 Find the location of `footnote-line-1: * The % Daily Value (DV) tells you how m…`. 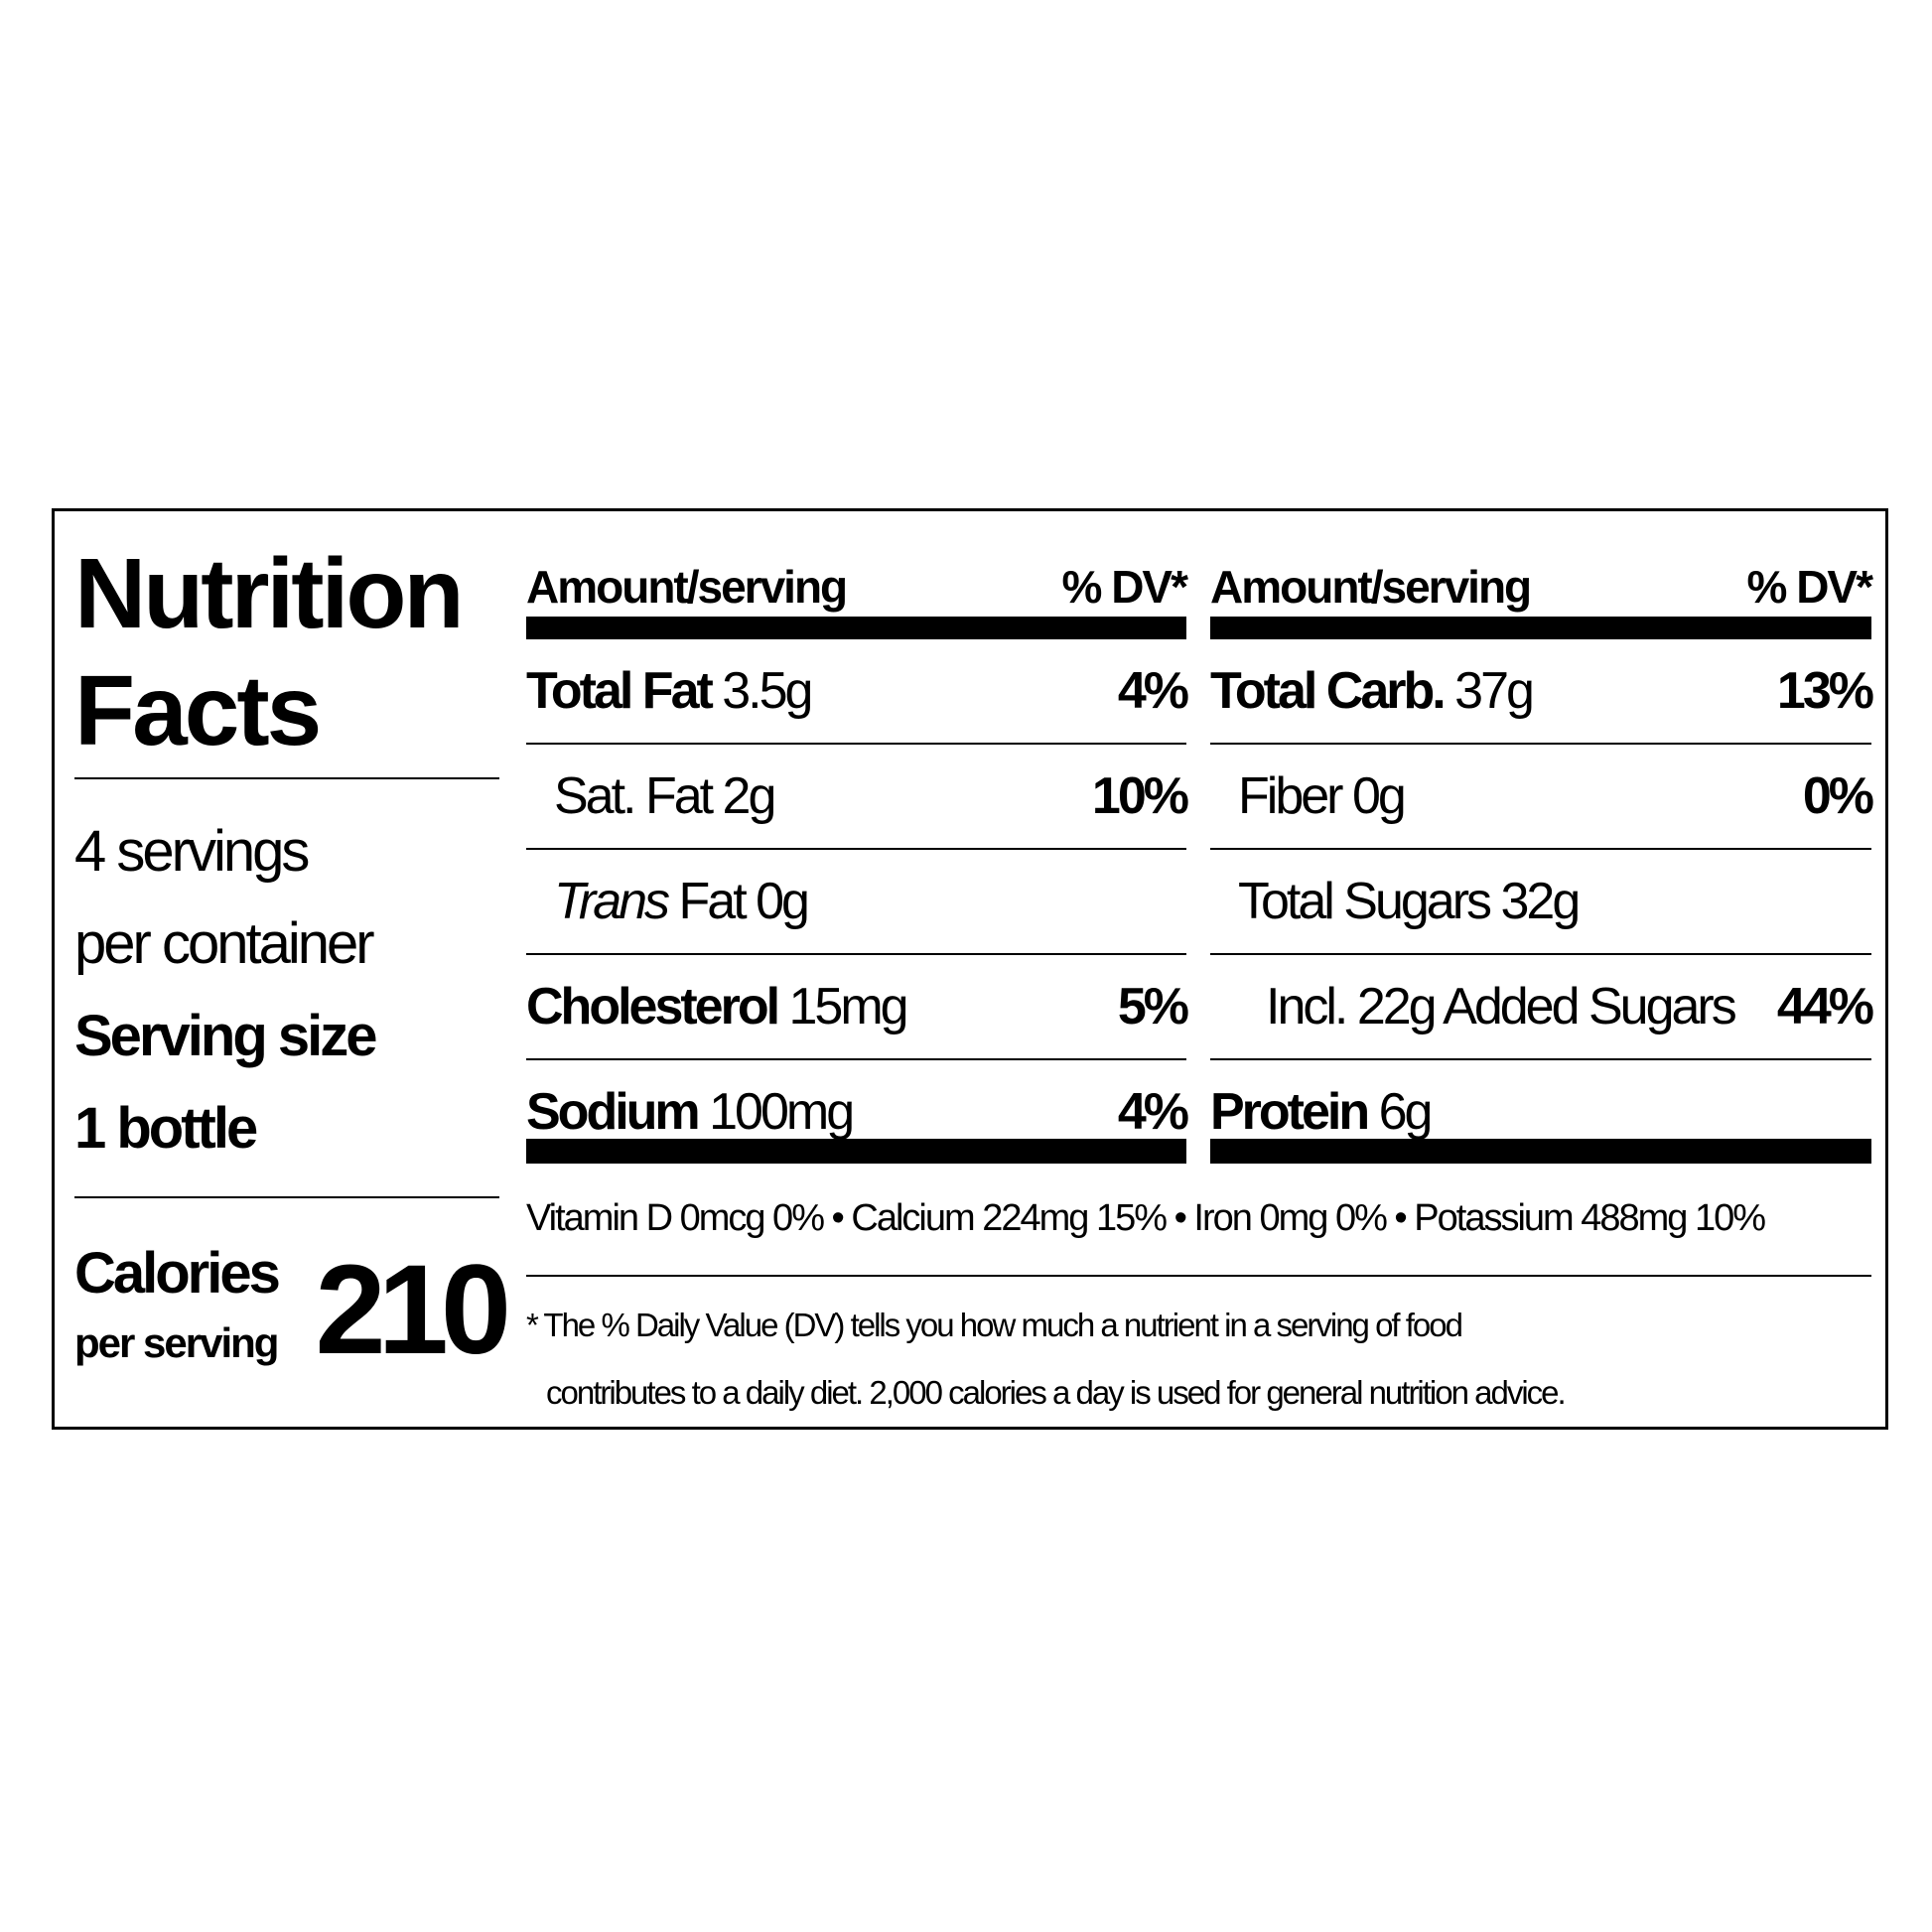

footnote-line-1: * The % Daily Value (DV) tells you how m… is located at coordinates (995, 1325).